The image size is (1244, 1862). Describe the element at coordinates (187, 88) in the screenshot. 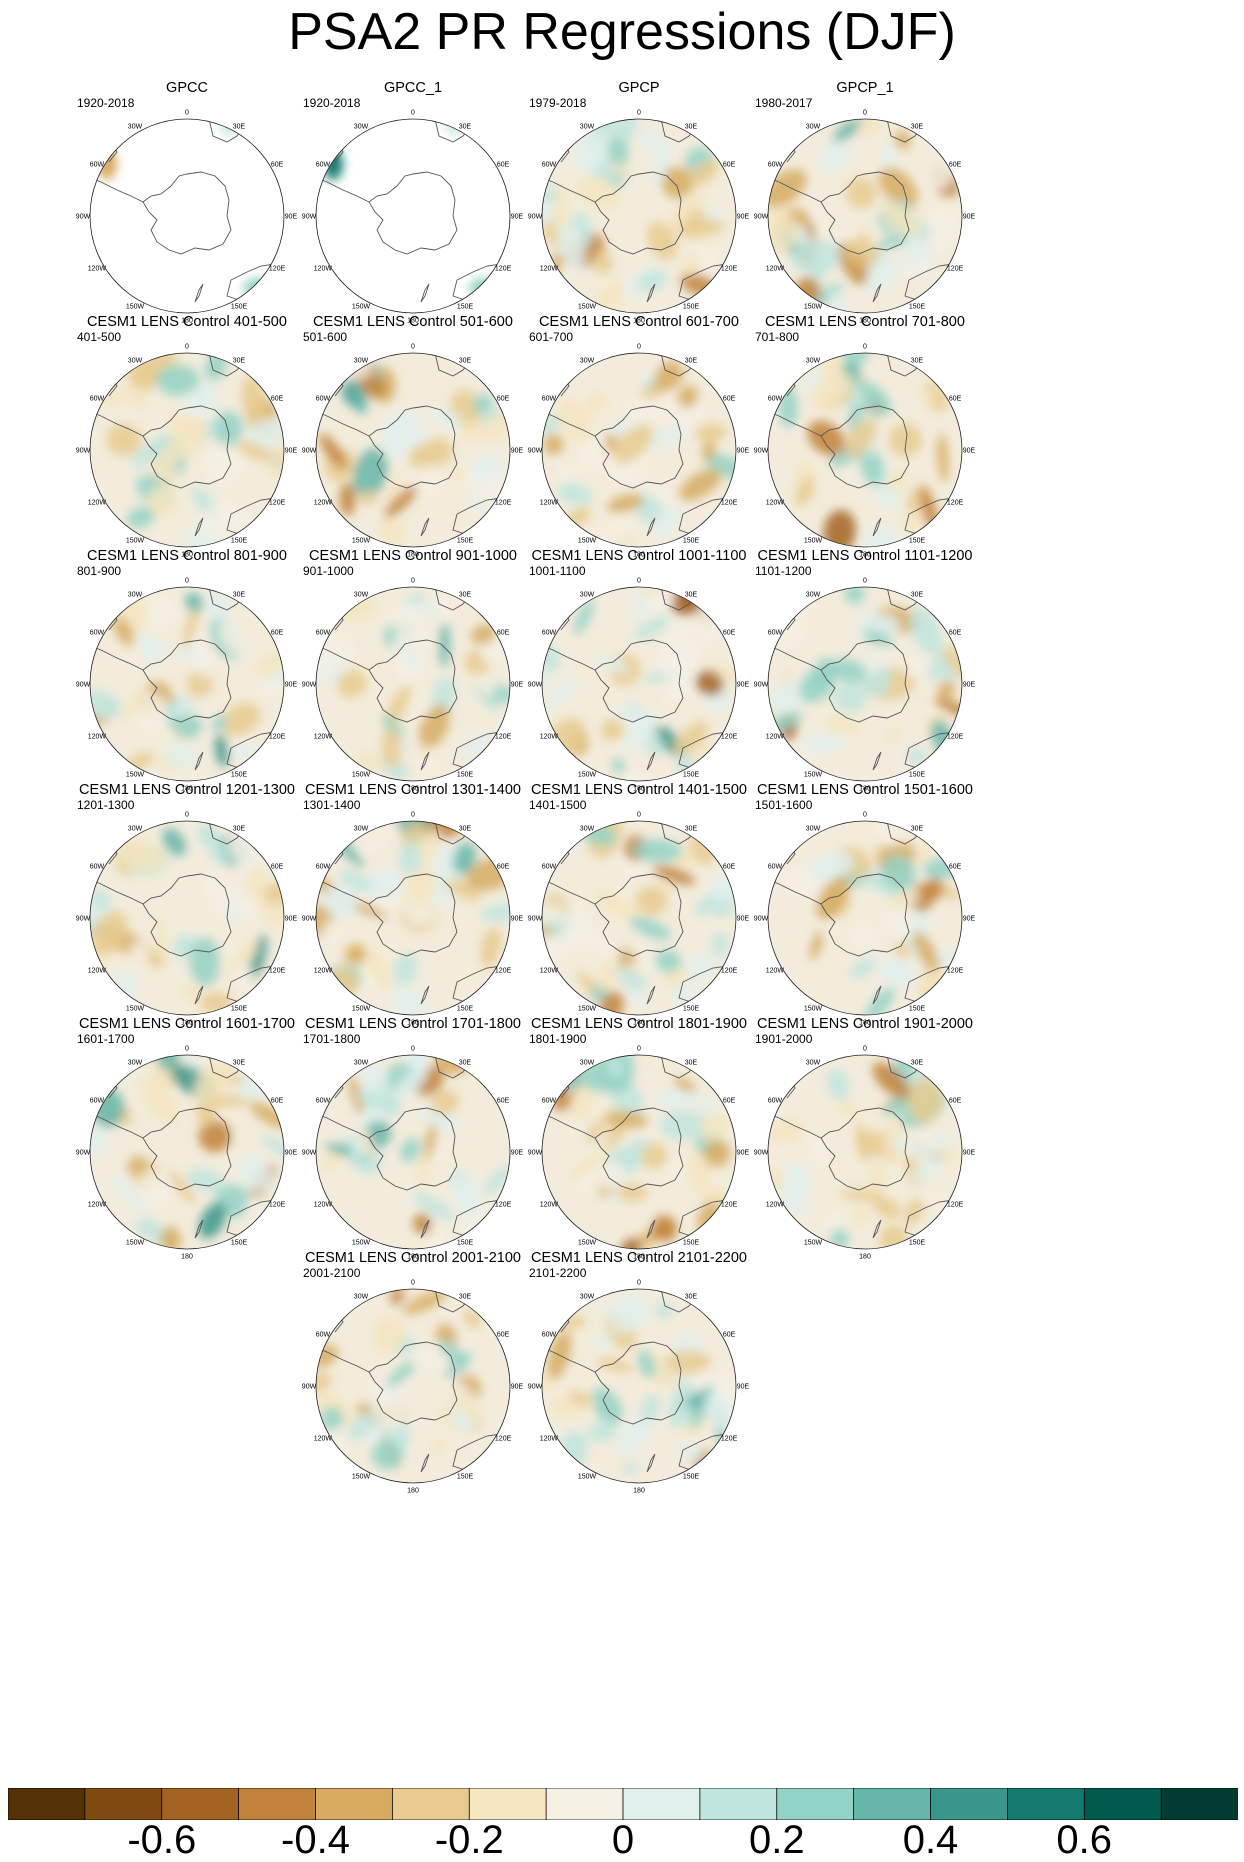

I see `panel-title: GPCC` at that location.